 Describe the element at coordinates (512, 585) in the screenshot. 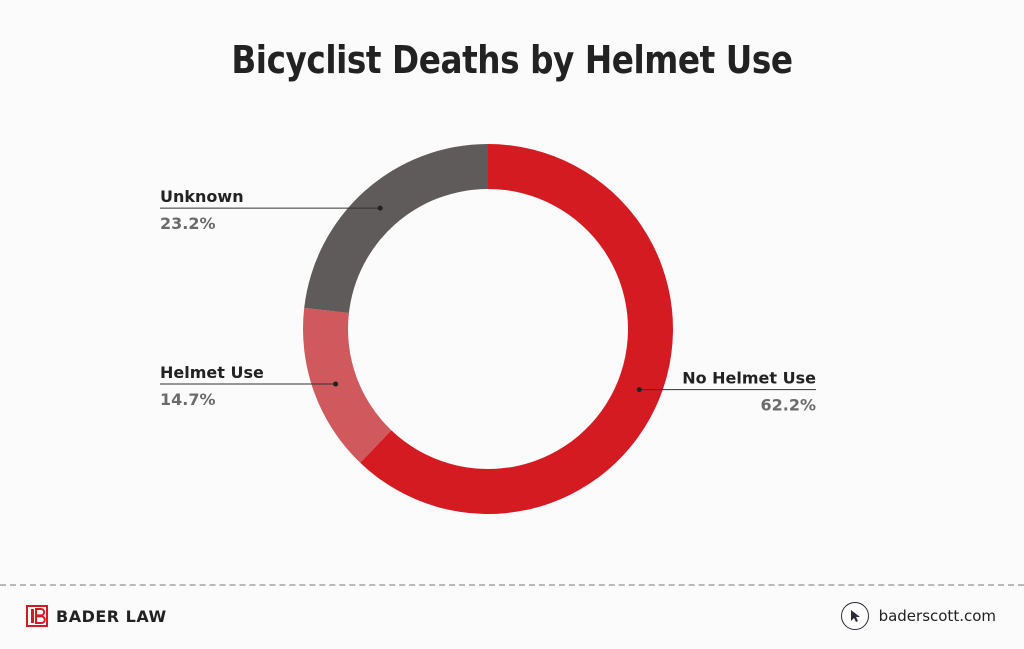

I see `footer-divider` at that location.